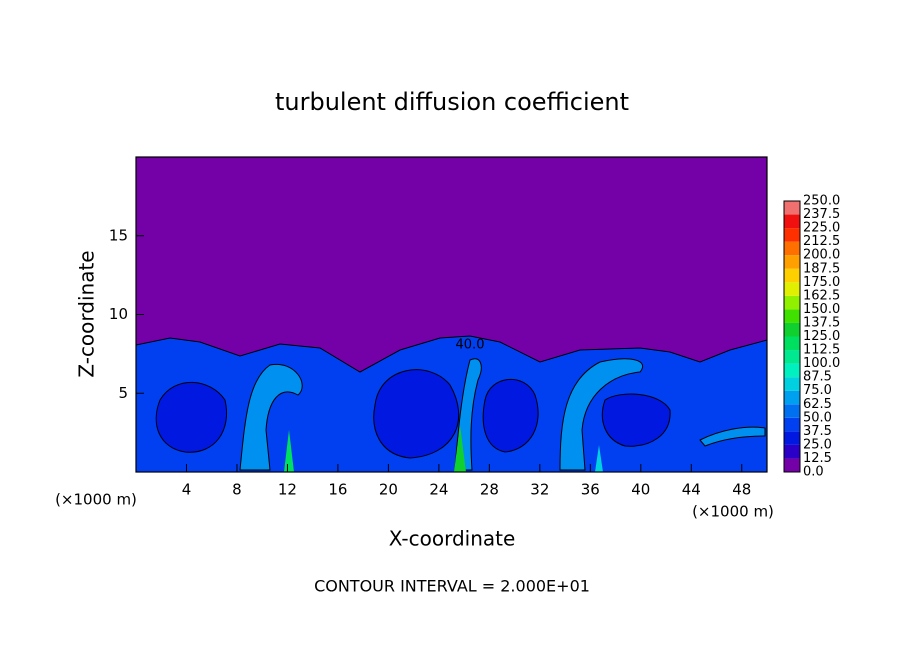 Image resolution: width=904 pixels, height=654 pixels. Describe the element at coordinates (821, 241) in the screenshot. I see `colorbar-label: 212.5` at that location.